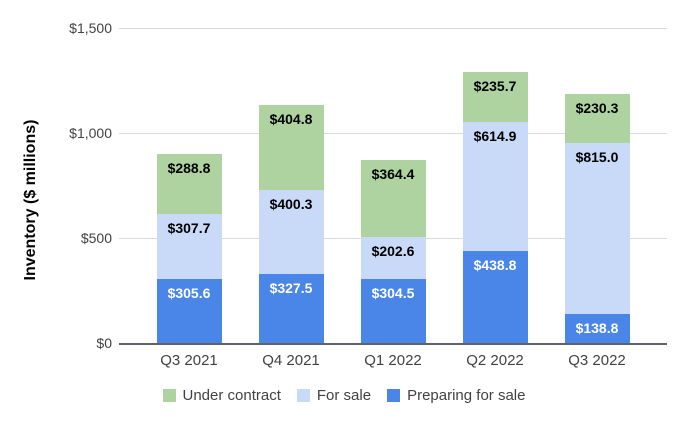 Image resolution: width=688 pixels, height=426 pixels. What do you see at coordinates (189, 184) in the screenshot?
I see `bar-segment: $288.8` at bounding box center [189, 184].